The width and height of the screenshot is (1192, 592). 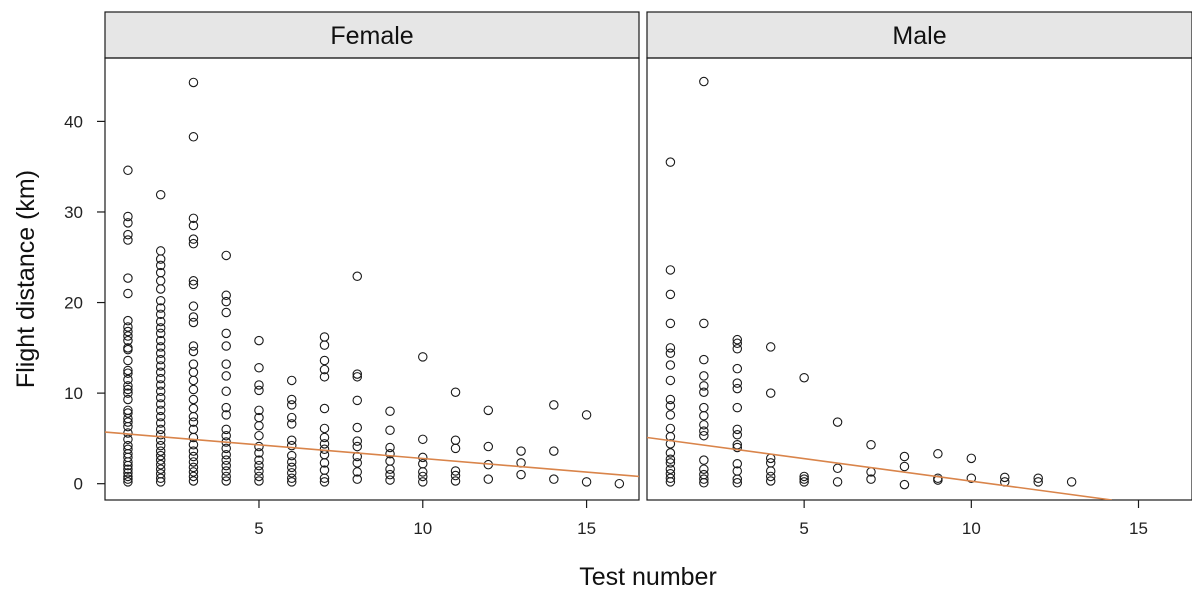 What do you see at coordinates (73, 393) in the screenshot?
I see `y-tick-label: 10` at bounding box center [73, 393].